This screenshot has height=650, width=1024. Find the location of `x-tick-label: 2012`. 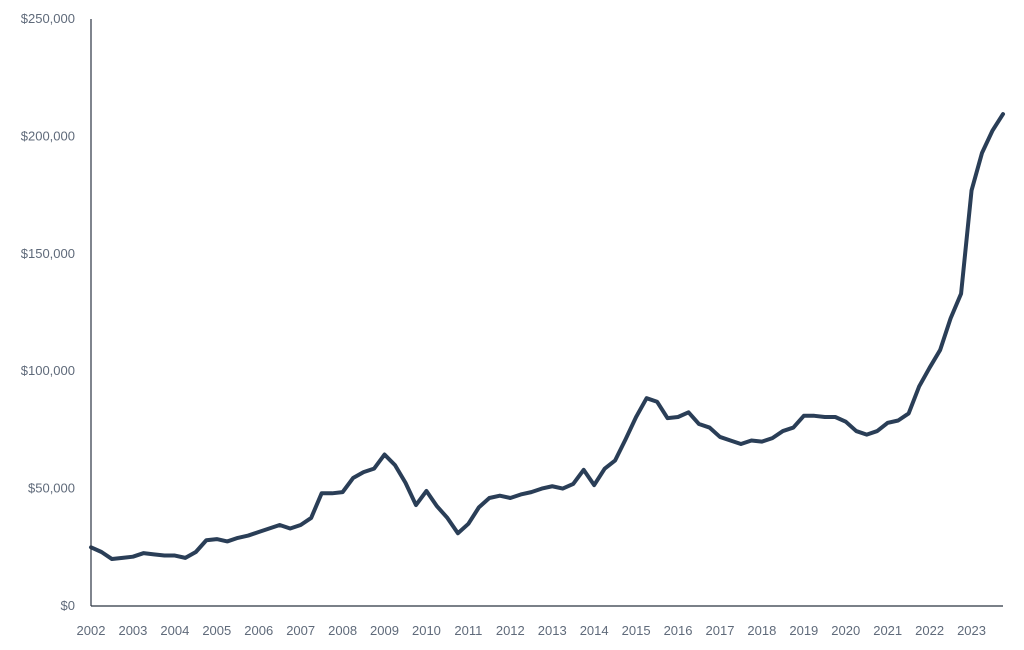

x-tick-label: 2012 is located at coordinates (510, 630).